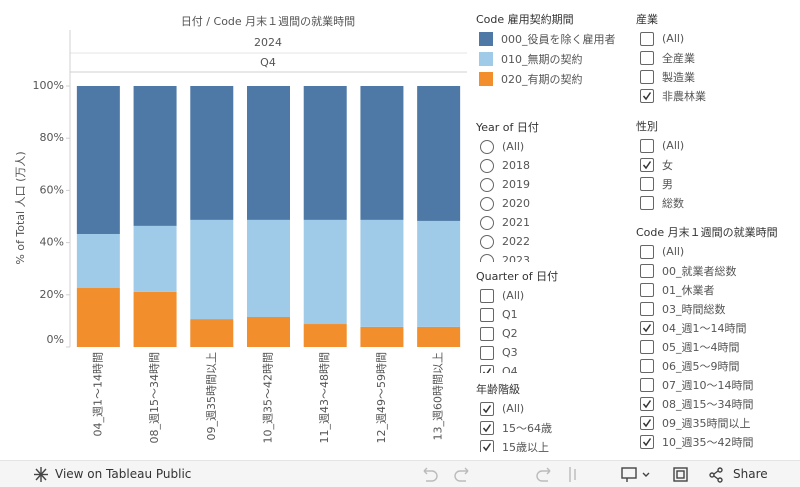 The image size is (800, 487). What do you see at coordinates (716, 202) in the screenshot?
I see `filter-option: 総数` at bounding box center [716, 202].